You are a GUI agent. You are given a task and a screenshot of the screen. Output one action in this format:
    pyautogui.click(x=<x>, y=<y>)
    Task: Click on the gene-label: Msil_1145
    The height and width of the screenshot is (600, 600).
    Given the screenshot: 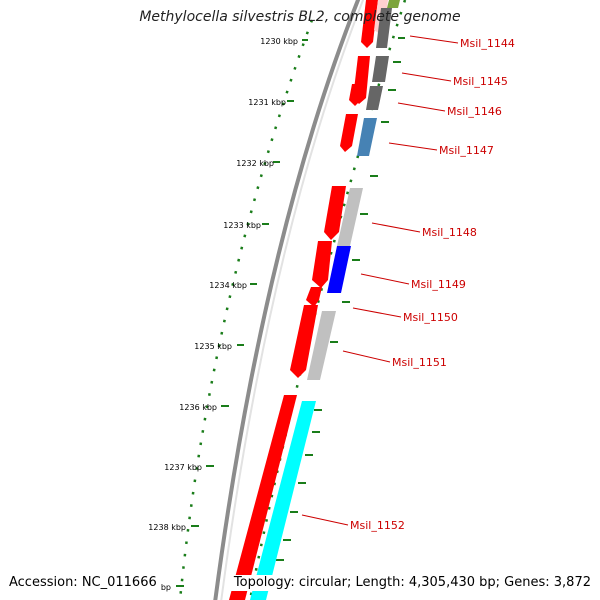 What is the action you would take?
    pyautogui.click(x=480, y=81)
    